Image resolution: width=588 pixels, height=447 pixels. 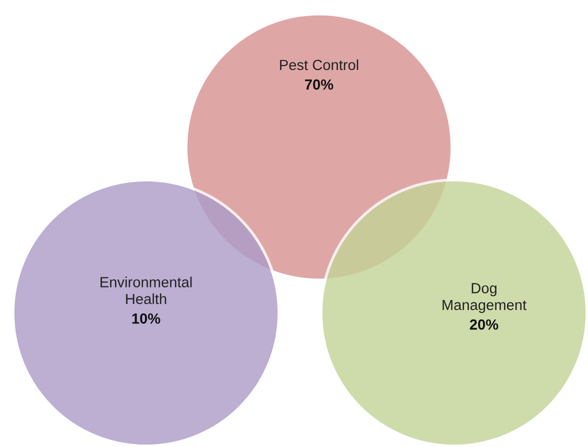 I want to click on category-label: Environmental Health, so click(x=146, y=290).